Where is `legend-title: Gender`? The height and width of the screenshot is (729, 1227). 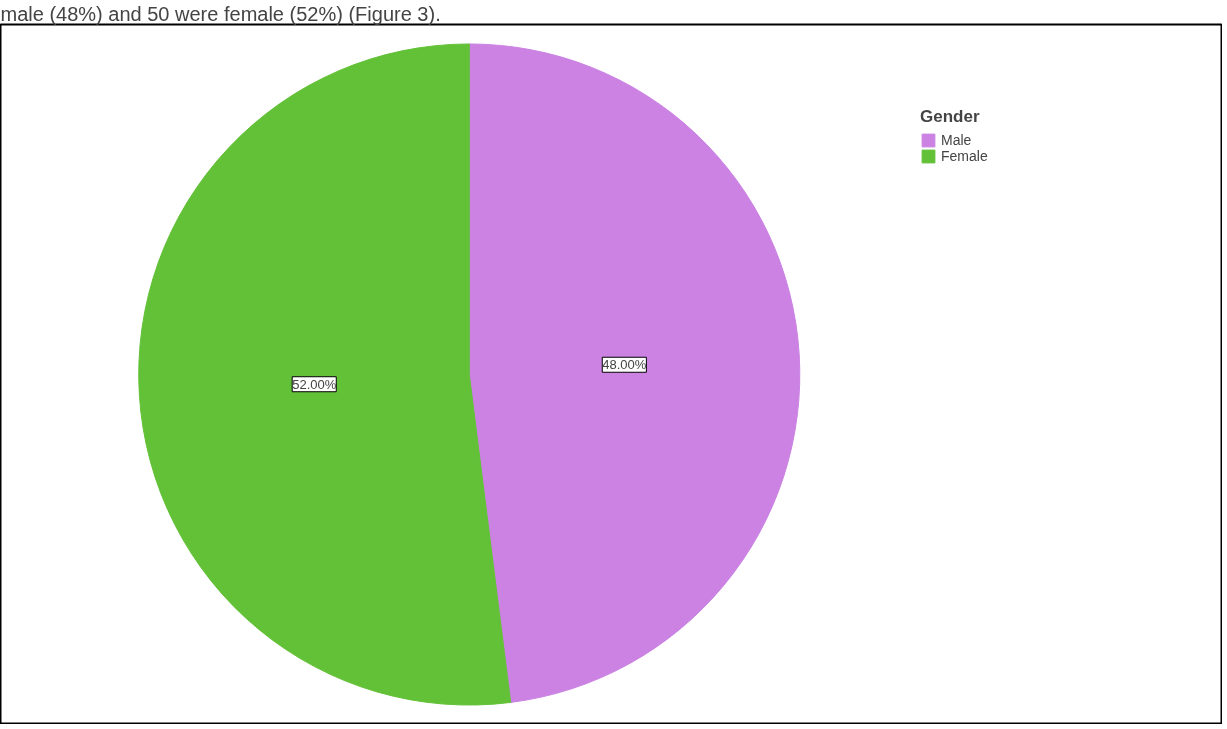 legend-title: Gender is located at coordinates (950, 117).